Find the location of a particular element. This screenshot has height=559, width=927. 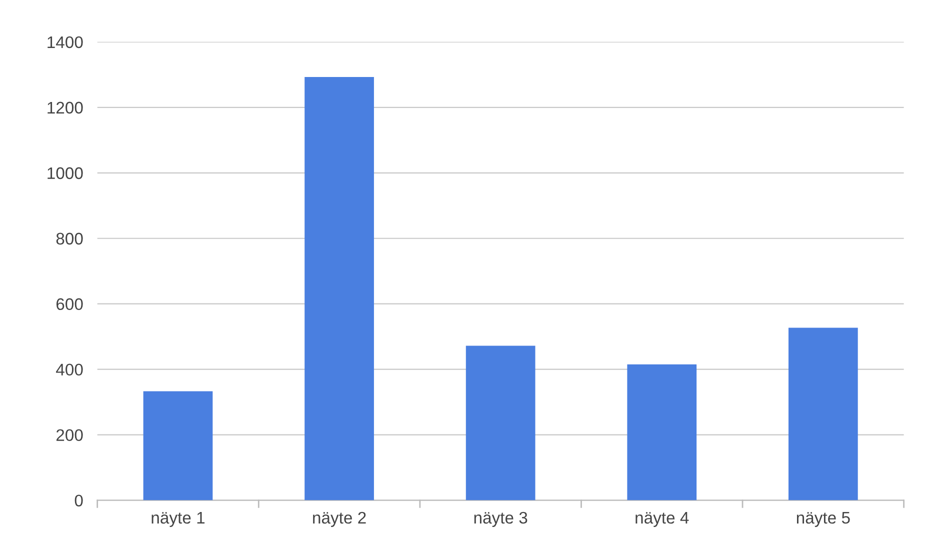

y-tick-label: 800 is located at coordinates (69, 238).